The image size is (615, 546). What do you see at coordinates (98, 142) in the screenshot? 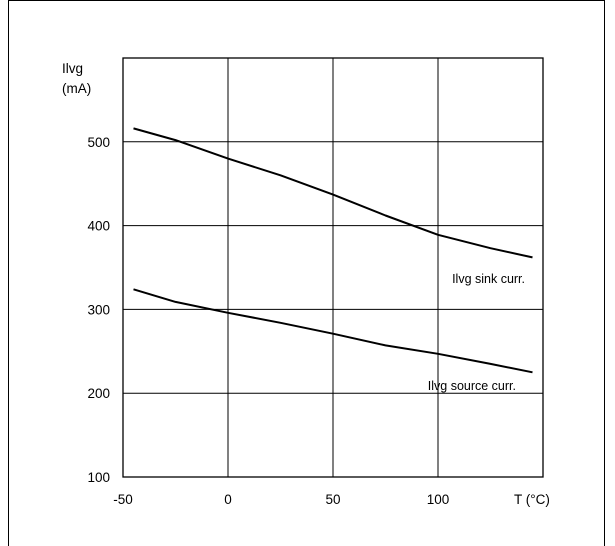
I see `y-tick-label: 500` at bounding box center [98, 142].